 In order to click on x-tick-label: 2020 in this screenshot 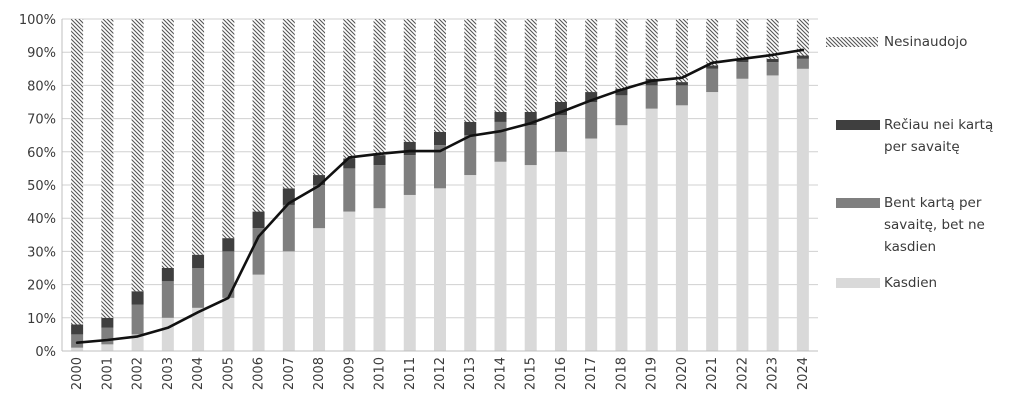, I will do `click(682, 373)`.